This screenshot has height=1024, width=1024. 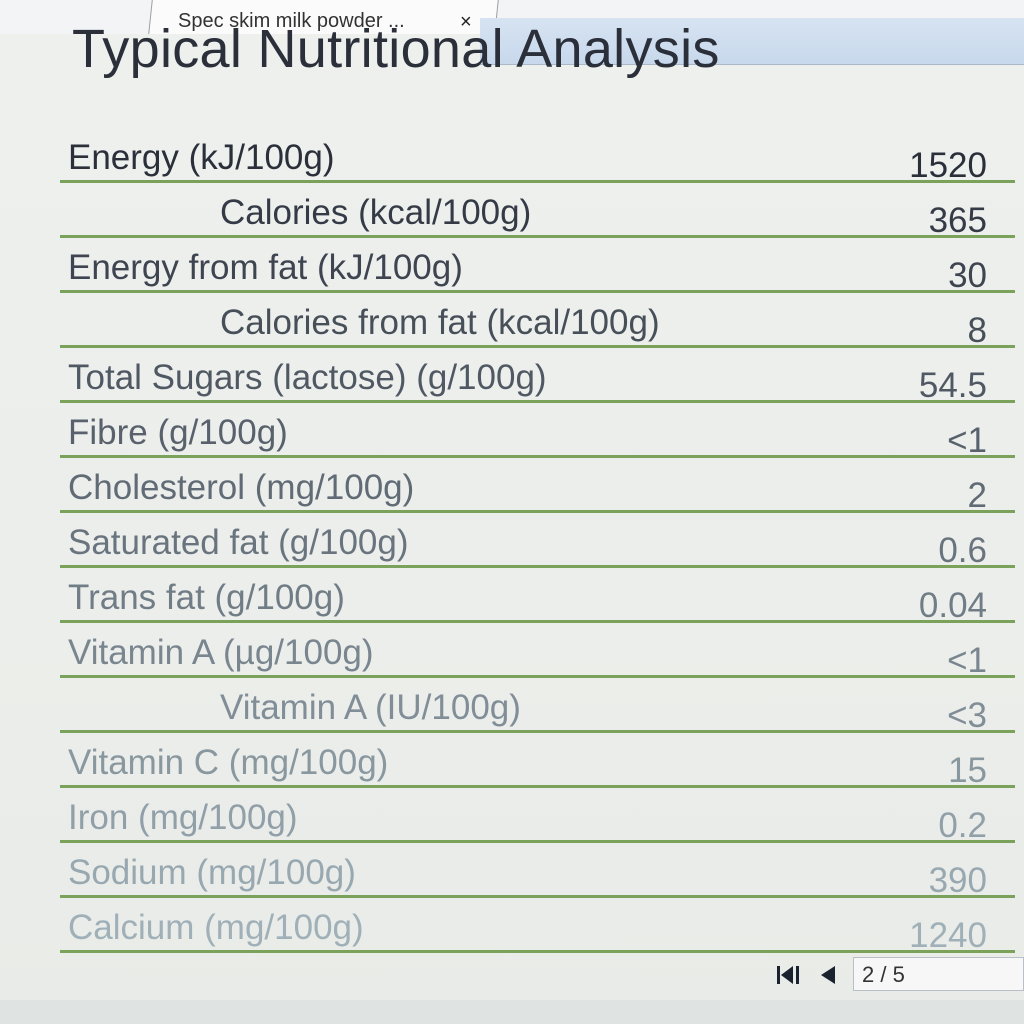 What do you see at coordinates (440, 322) in the screenshot?
I see `row-label: Calories from fat (kcal/100g)` at bounding box center [440, 322].